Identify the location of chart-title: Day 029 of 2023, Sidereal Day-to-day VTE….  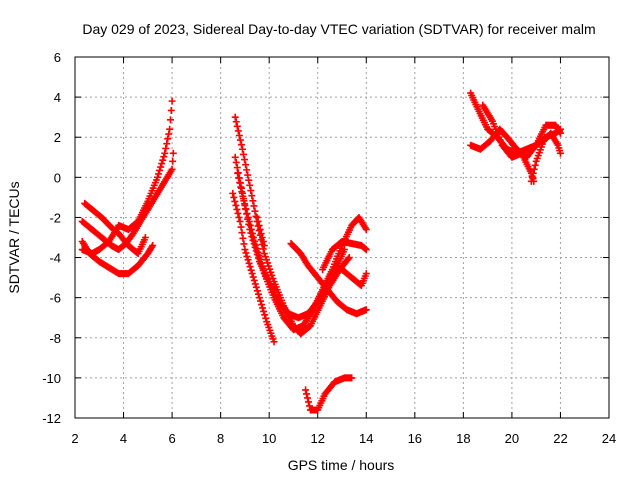
(338, 29).